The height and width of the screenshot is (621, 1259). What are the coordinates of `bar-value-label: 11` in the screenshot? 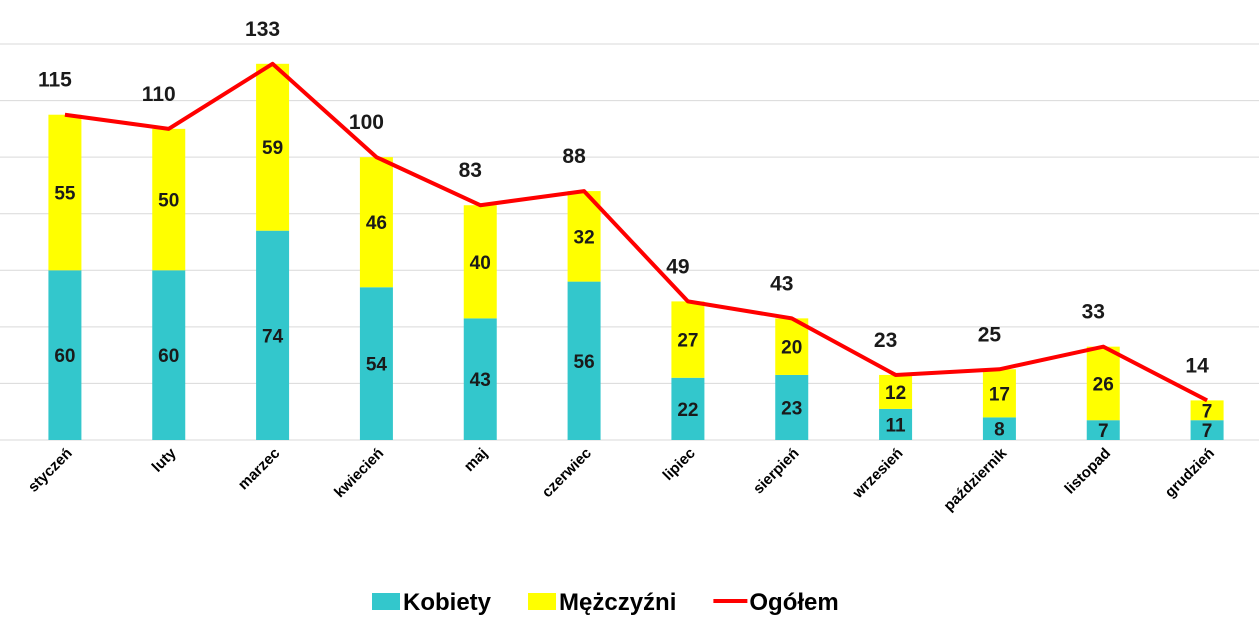 It's located at (896, 425).